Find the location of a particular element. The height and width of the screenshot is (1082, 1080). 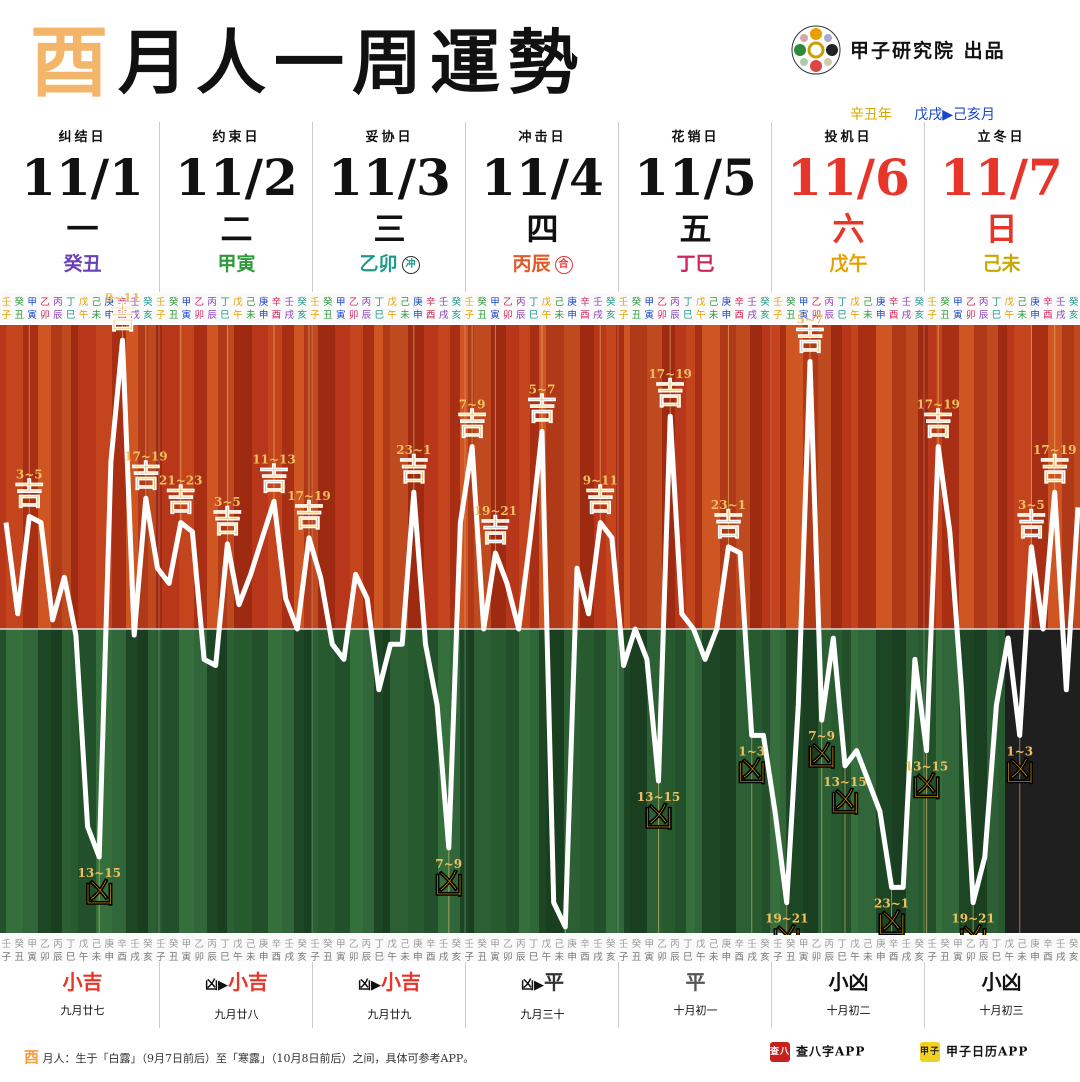

day-weekday: 二 is located at coordinates (236, 229).